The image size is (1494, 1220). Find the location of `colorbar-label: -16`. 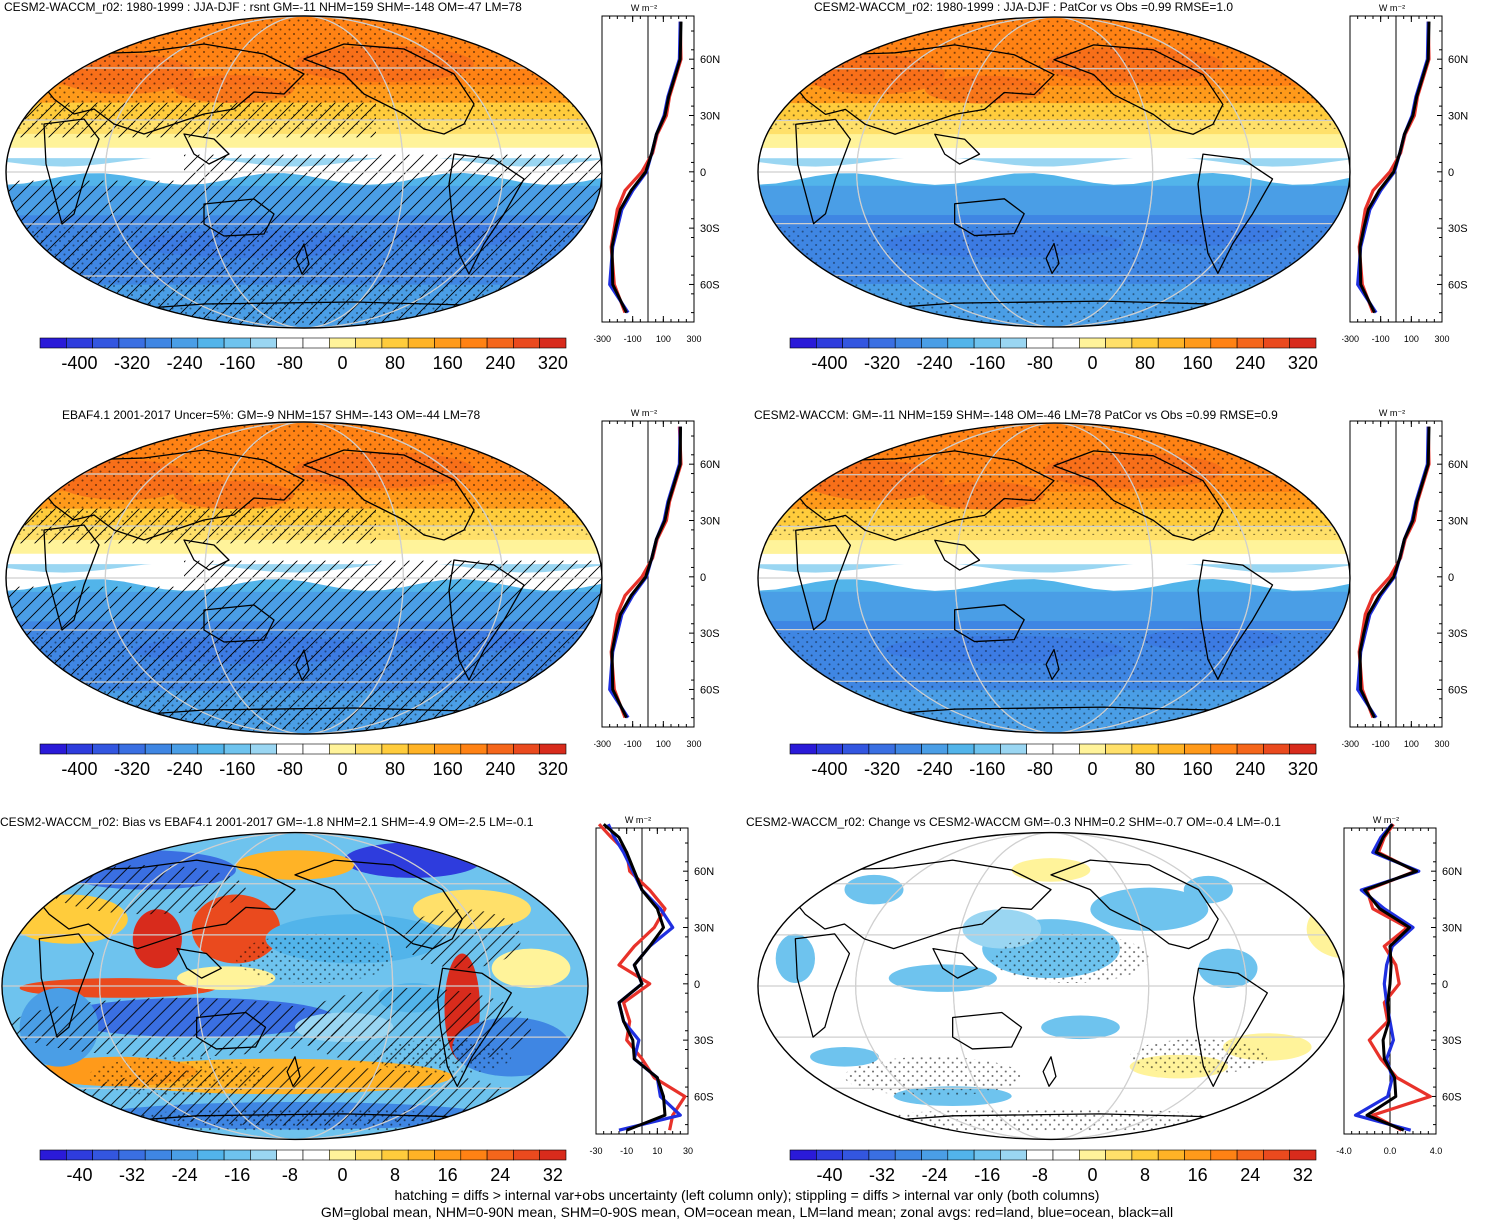

colorbar-label: -16 is located at coordinates (237, 1175).